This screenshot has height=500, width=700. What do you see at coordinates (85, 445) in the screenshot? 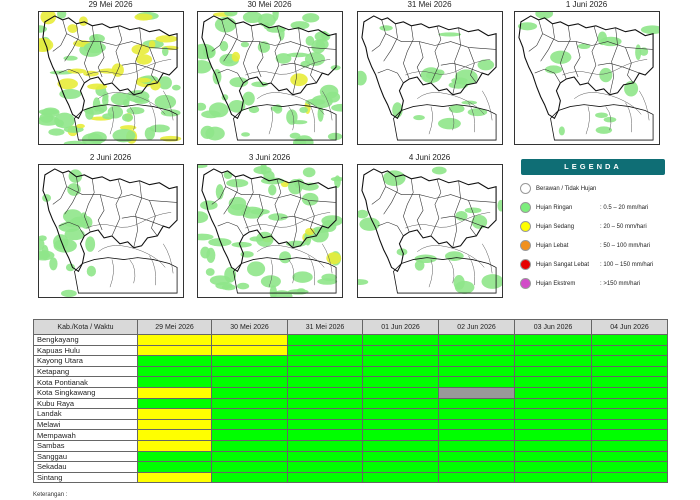
I see `regency-name: Sambas` at bounding box center [85, 445].